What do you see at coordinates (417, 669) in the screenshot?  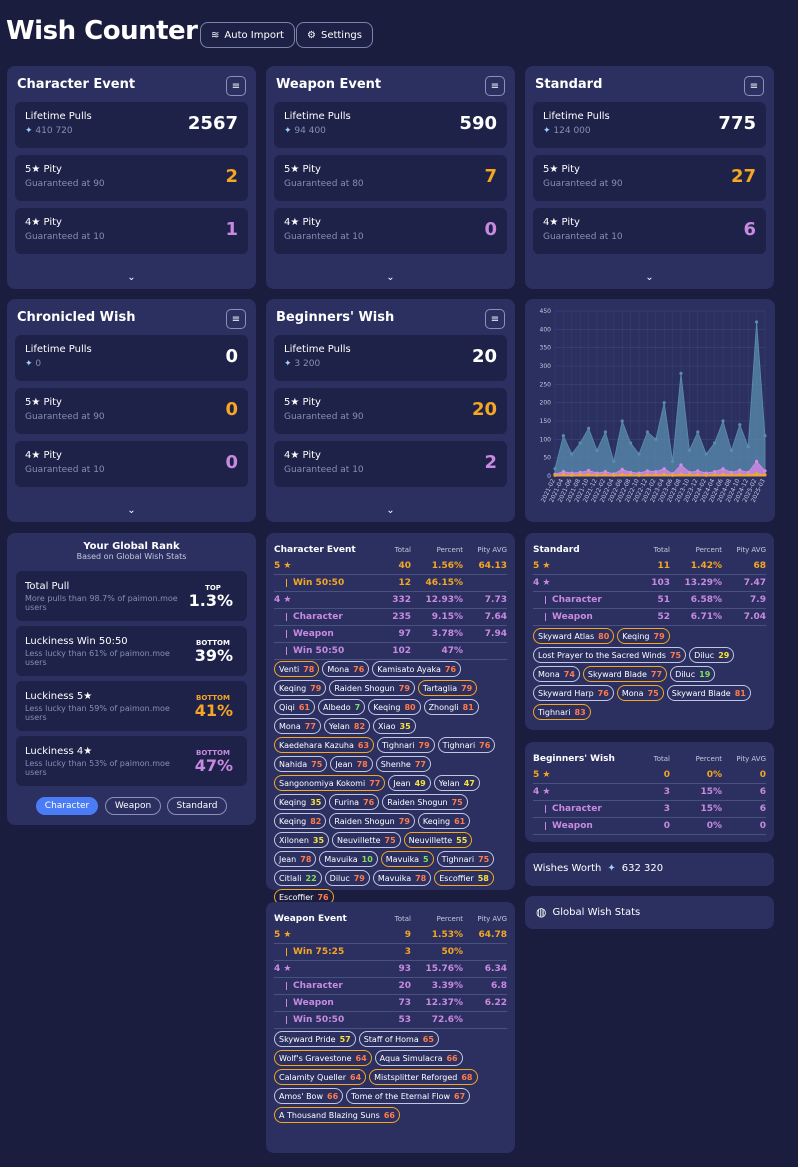 I see `pull-chip: Kamisato Ayaka 76` at bounding box center [417, 669].